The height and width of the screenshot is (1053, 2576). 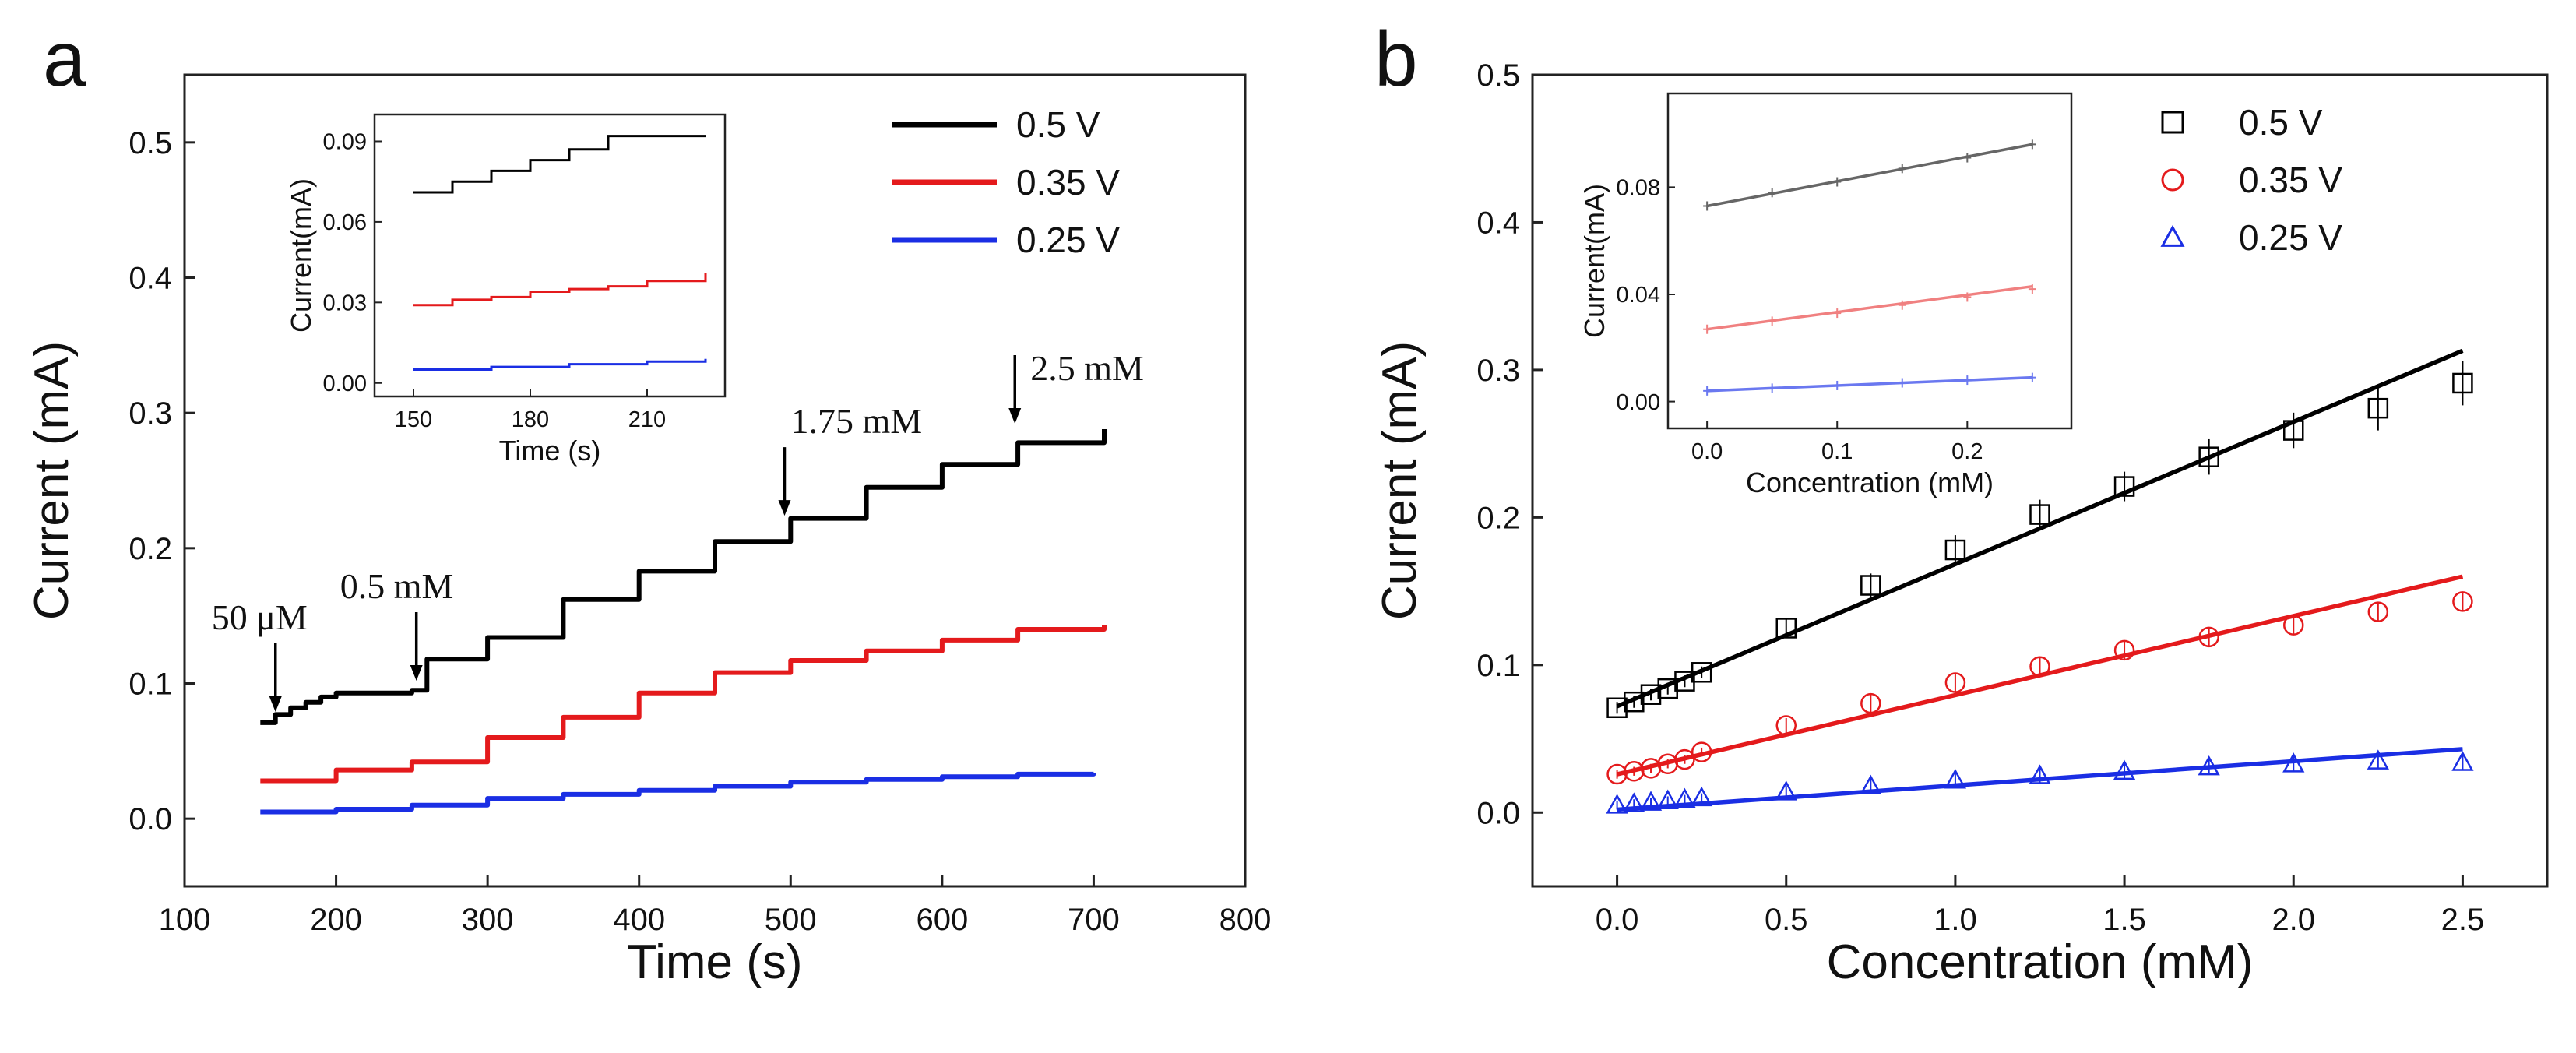 I want to click on panel-b-xtick-label: 2.0, so click(x=2293, y=920).